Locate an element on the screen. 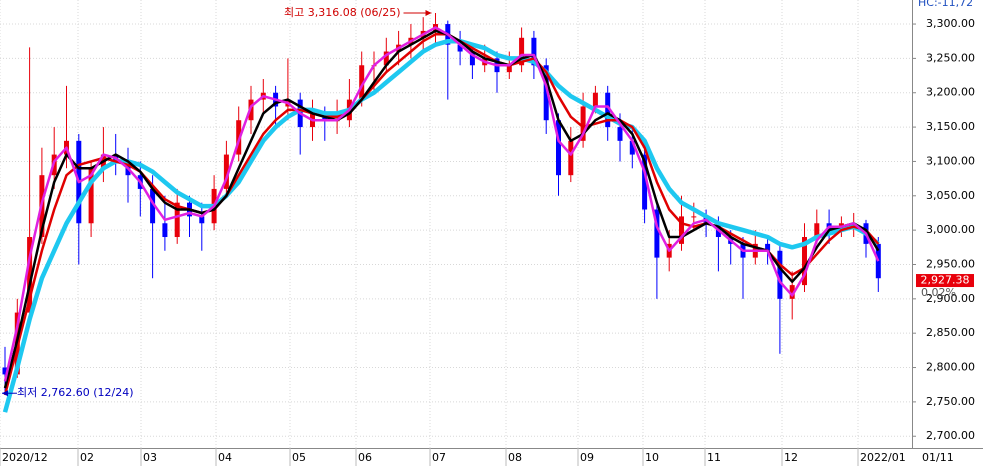 The height and width of the screenshot is (466, 983). low-annotation: 최저 2,762.60 (12/24) is located at coordinates (75, 392).